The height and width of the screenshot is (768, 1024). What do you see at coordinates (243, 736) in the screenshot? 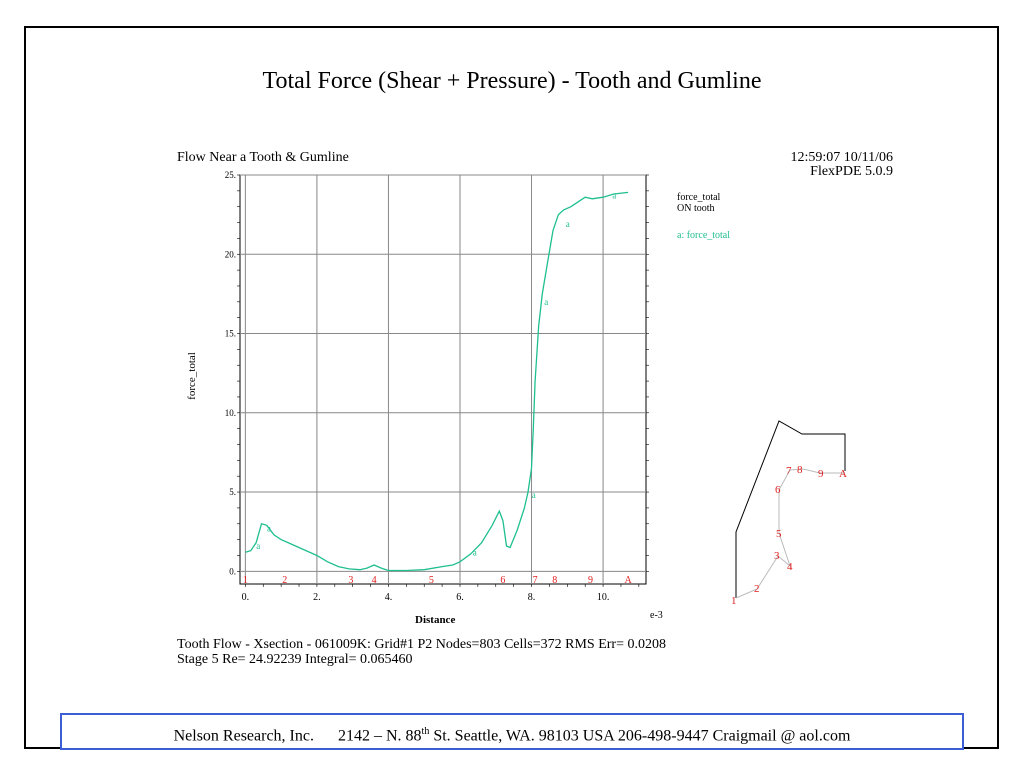
I see `footer-company: Nelson Research, Inc.` at bounding box center [243, 736].